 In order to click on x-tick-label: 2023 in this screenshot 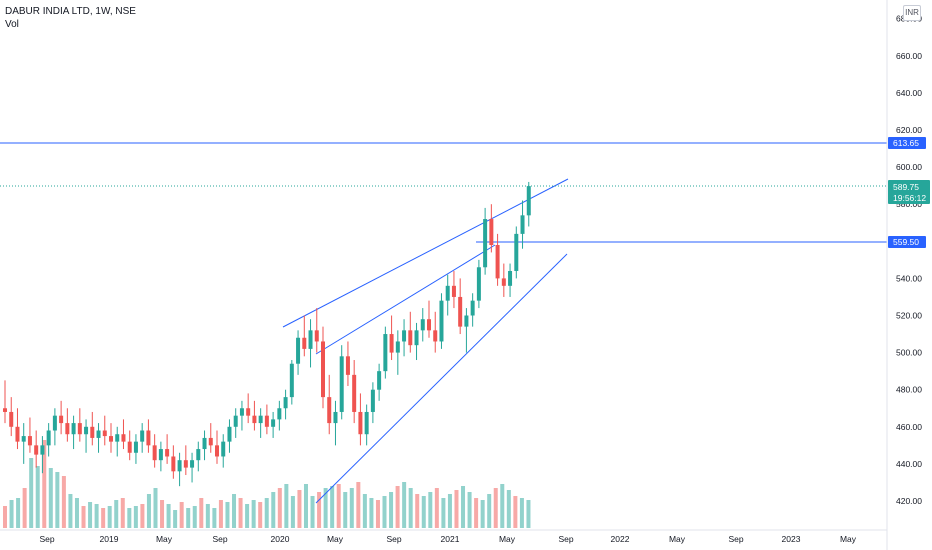, I will do `click(791, 539)`.